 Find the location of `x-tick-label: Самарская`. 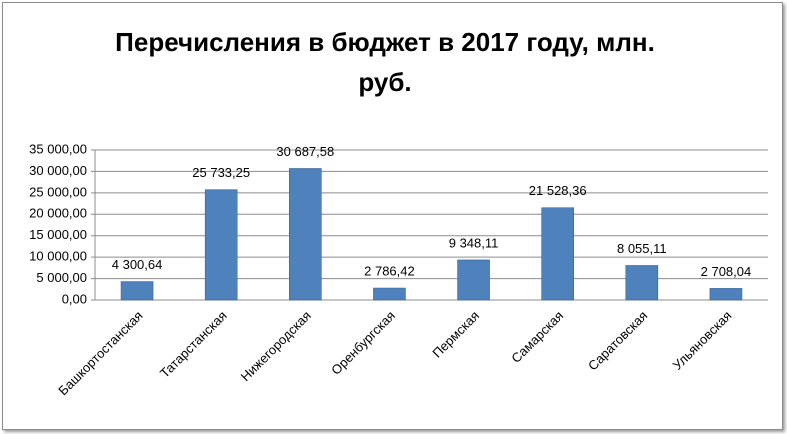

x-tick-label: Самарская is located at coordinates (537, 337).